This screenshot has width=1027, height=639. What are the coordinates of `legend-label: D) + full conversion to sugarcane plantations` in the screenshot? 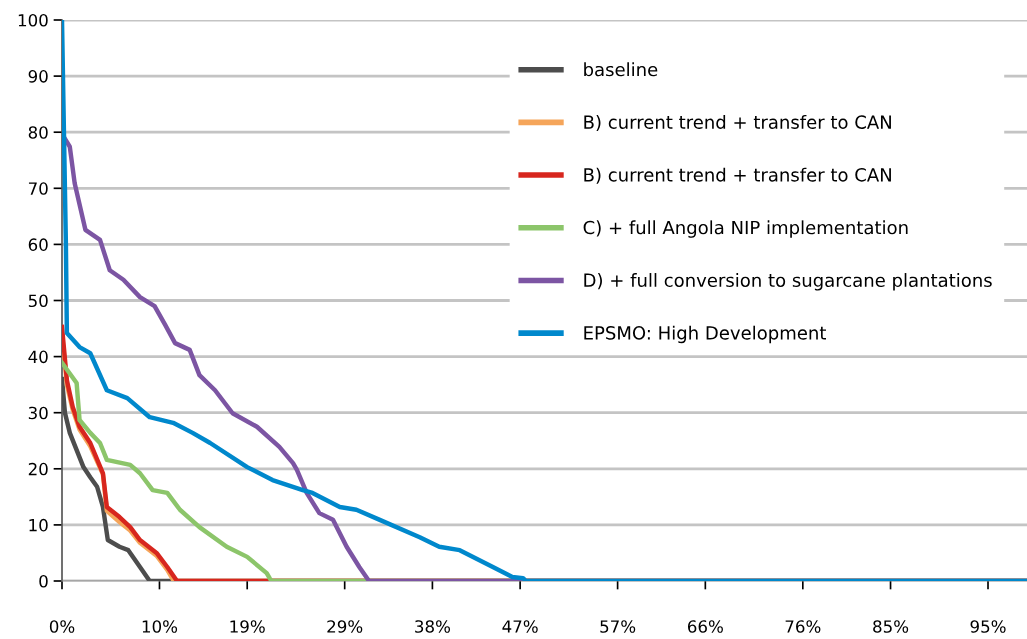 It's located at (788, 282).